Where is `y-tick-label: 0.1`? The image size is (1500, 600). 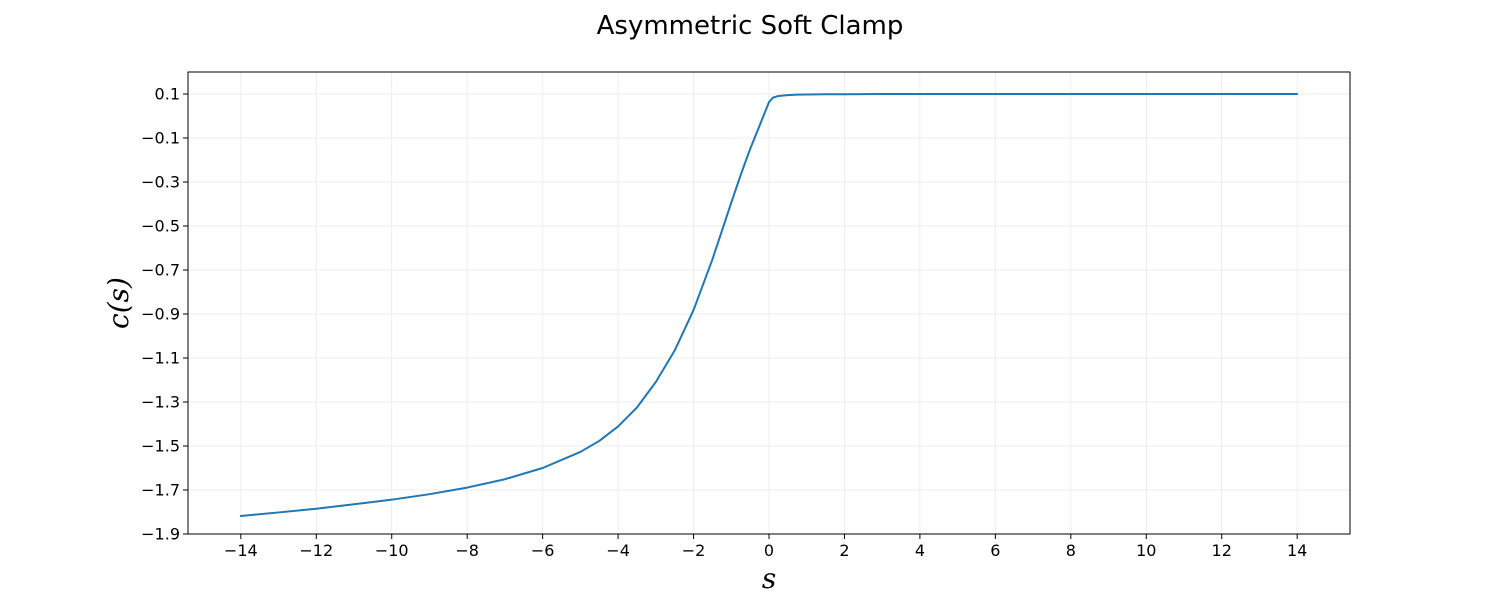
y-tick-label: 0.1 is located at coordinates (167, 94).